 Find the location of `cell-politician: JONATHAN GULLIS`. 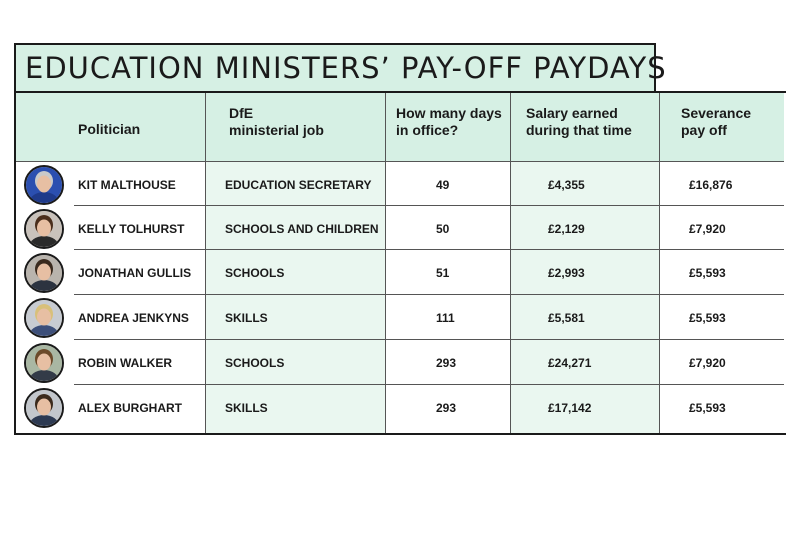

cell-politician: JONATHAN GULLIS is located at coordinates (135, 273).